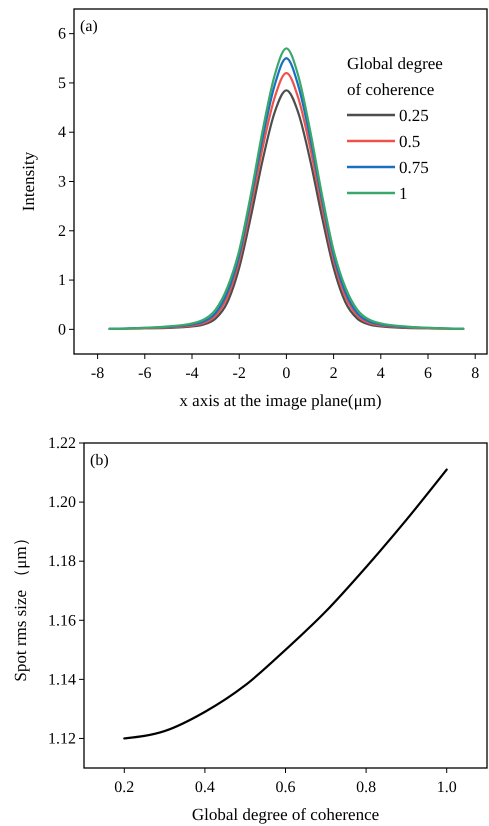  Describe the element at coordinates (62, 561) in the screenshot. I see `y-tick-label: 1.18` at that location.